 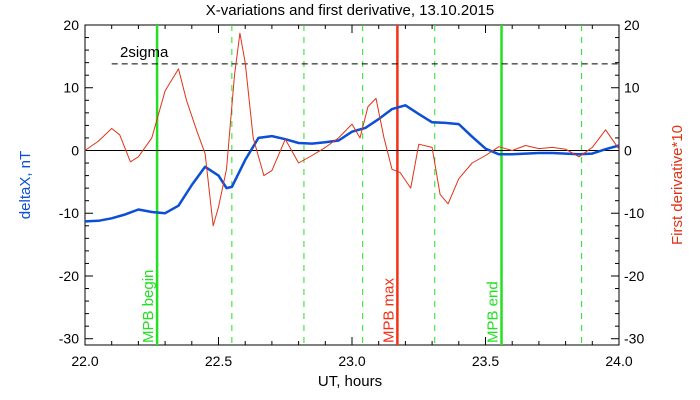 What do you see at coordinates (144, 52) in the screenshot?
I see `threshold-label: 2sigma` at bounding box center [144, 52].